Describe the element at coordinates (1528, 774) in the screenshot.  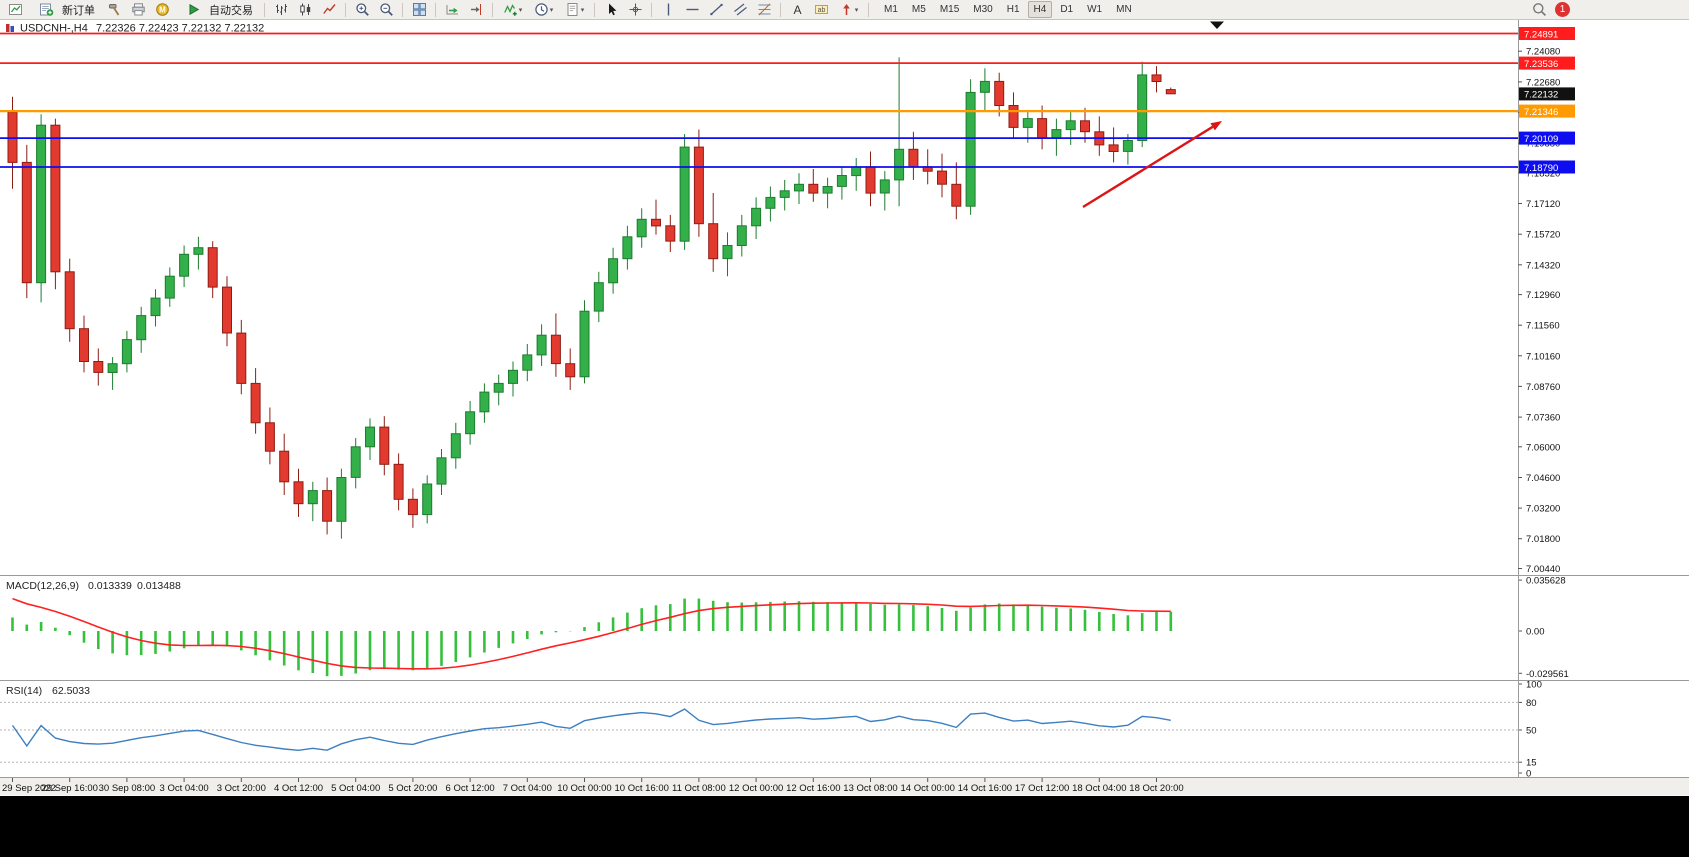
I see `rsi-tick-label: 0` at that location.